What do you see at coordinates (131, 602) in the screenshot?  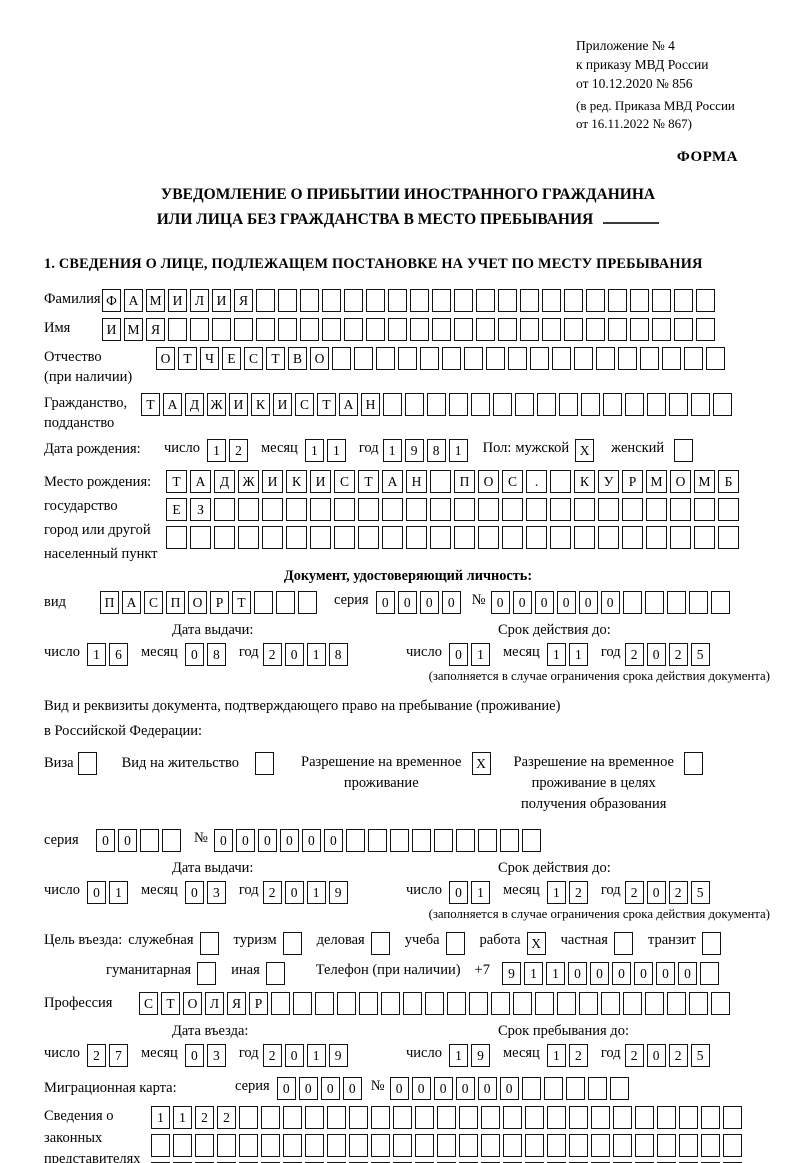 I see `char-box: А` at bounding box center [131, 602].